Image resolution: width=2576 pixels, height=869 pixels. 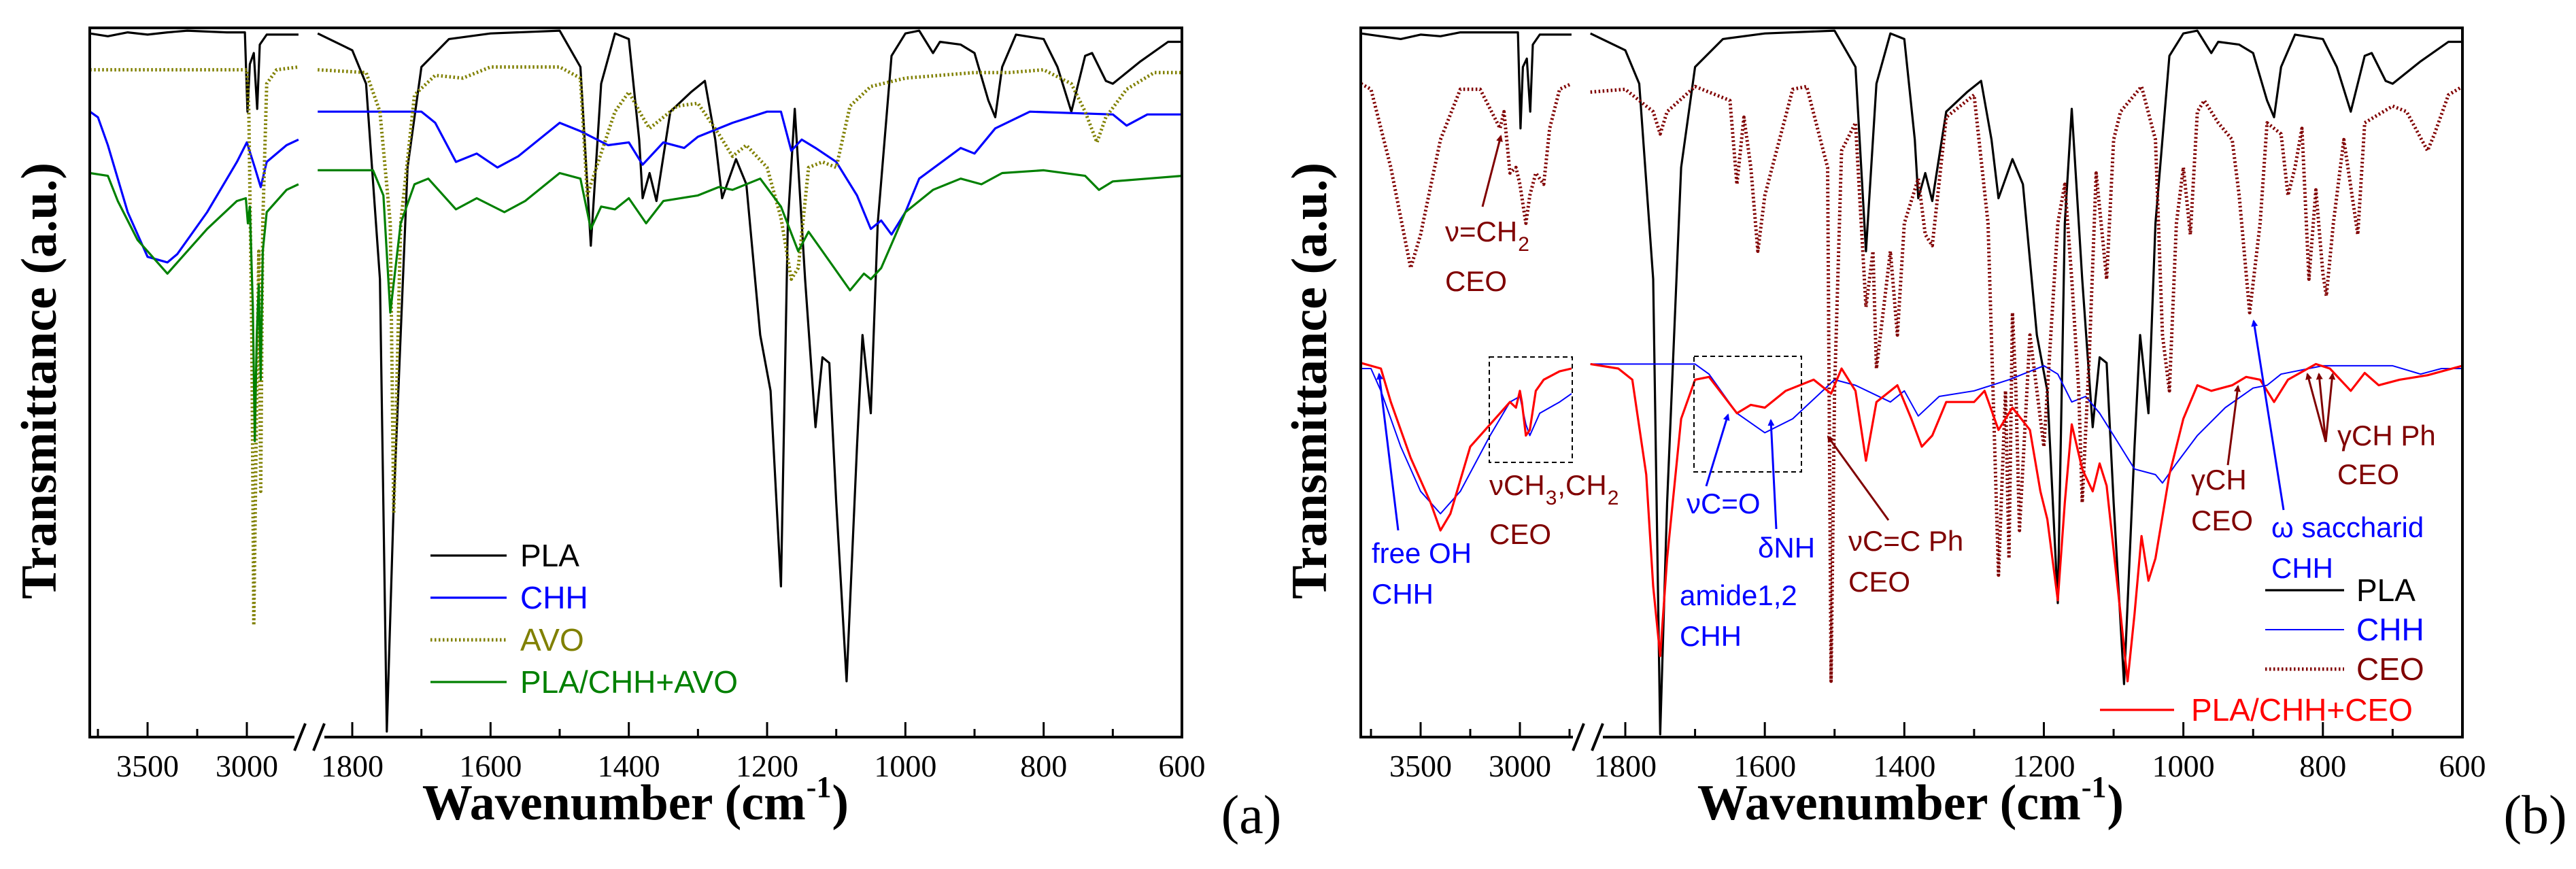 What do you see at coordinates (2262, 650) in the screenshot?
I see `legend: PLA CHH CEO PLA/CHH+CEO` at bounding box center [2262, 650].